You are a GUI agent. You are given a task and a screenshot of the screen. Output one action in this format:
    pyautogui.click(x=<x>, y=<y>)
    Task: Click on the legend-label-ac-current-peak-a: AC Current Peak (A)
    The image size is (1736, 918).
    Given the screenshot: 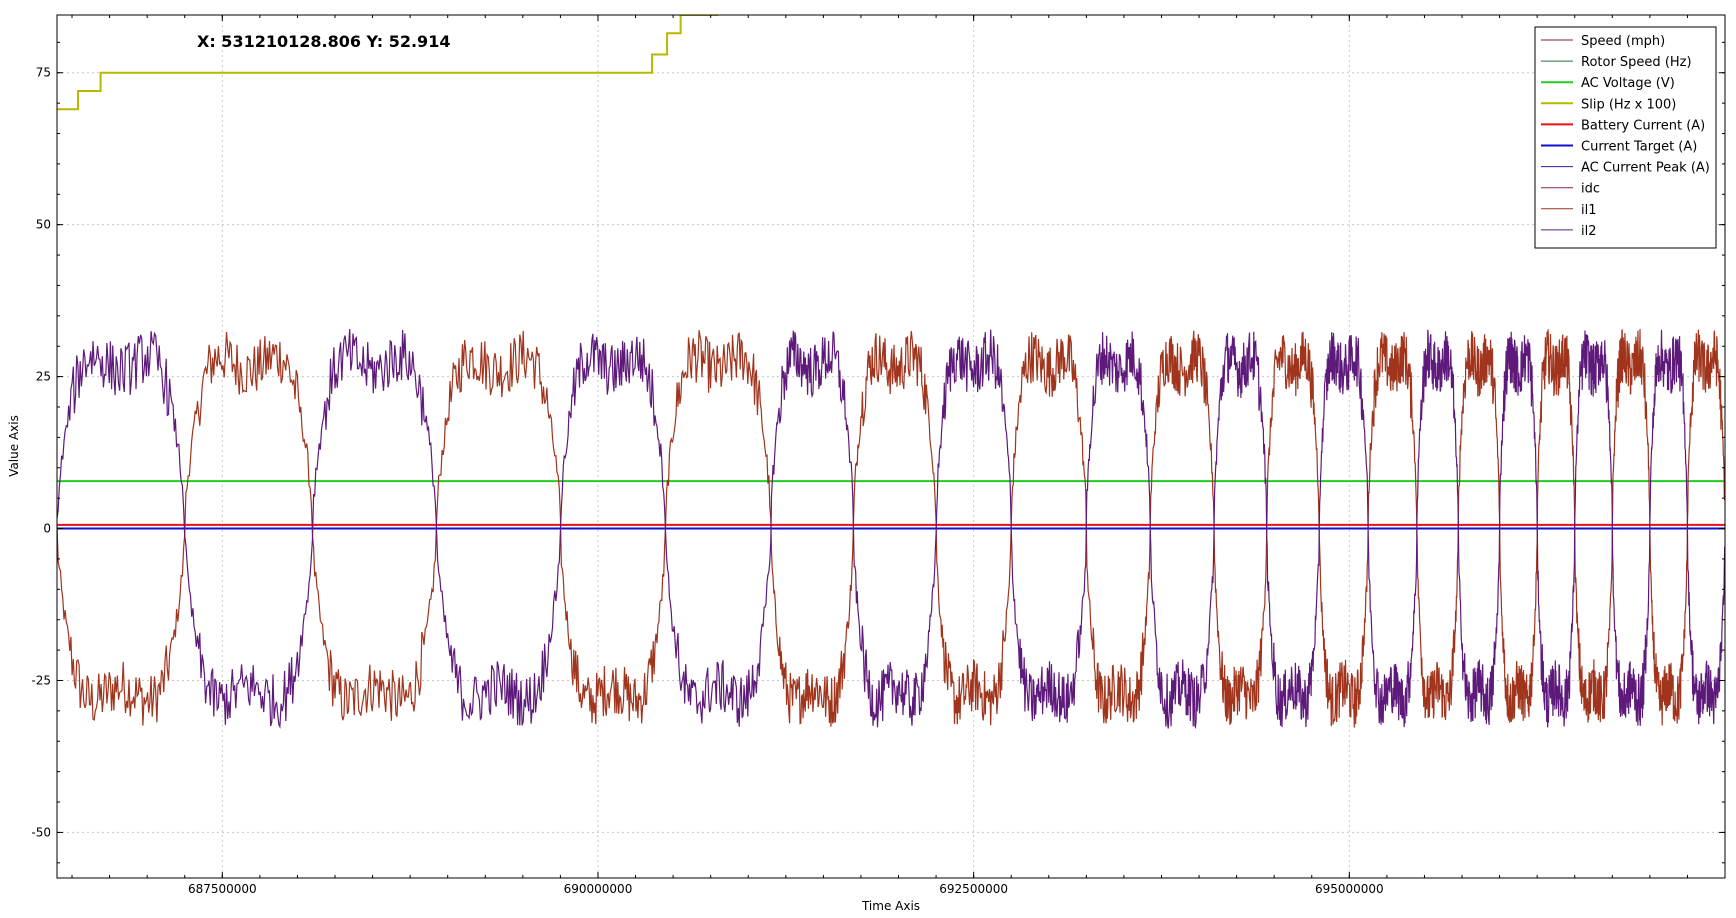 What is the action you would take?
    pyautogui.click(x=1645, y=168)
    